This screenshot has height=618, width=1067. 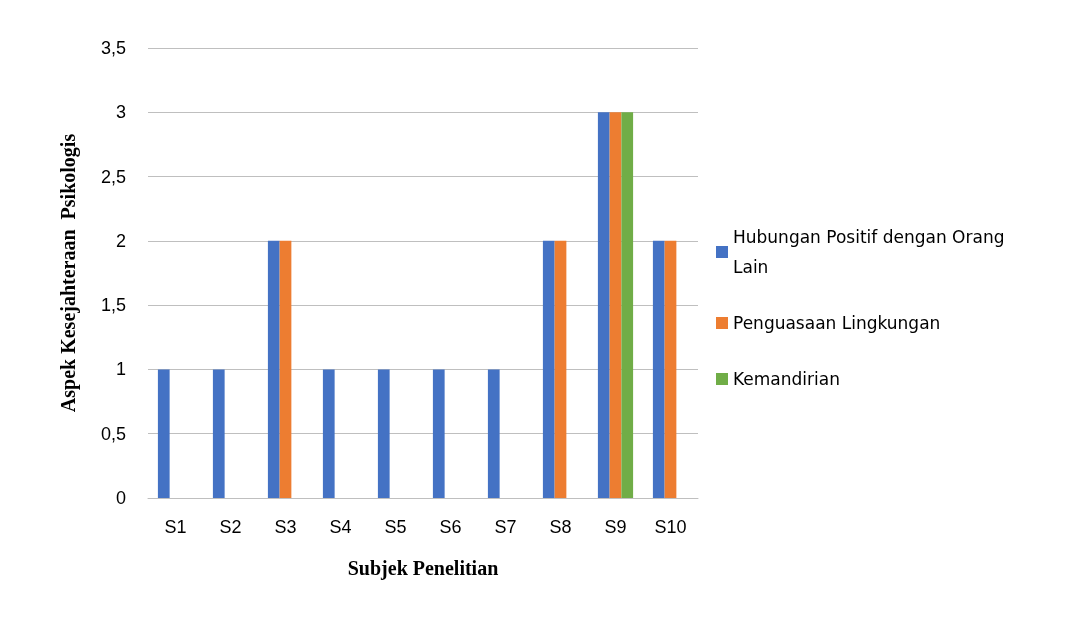 I want to click on y-tick-label: 1, so click(x=120, y=369).